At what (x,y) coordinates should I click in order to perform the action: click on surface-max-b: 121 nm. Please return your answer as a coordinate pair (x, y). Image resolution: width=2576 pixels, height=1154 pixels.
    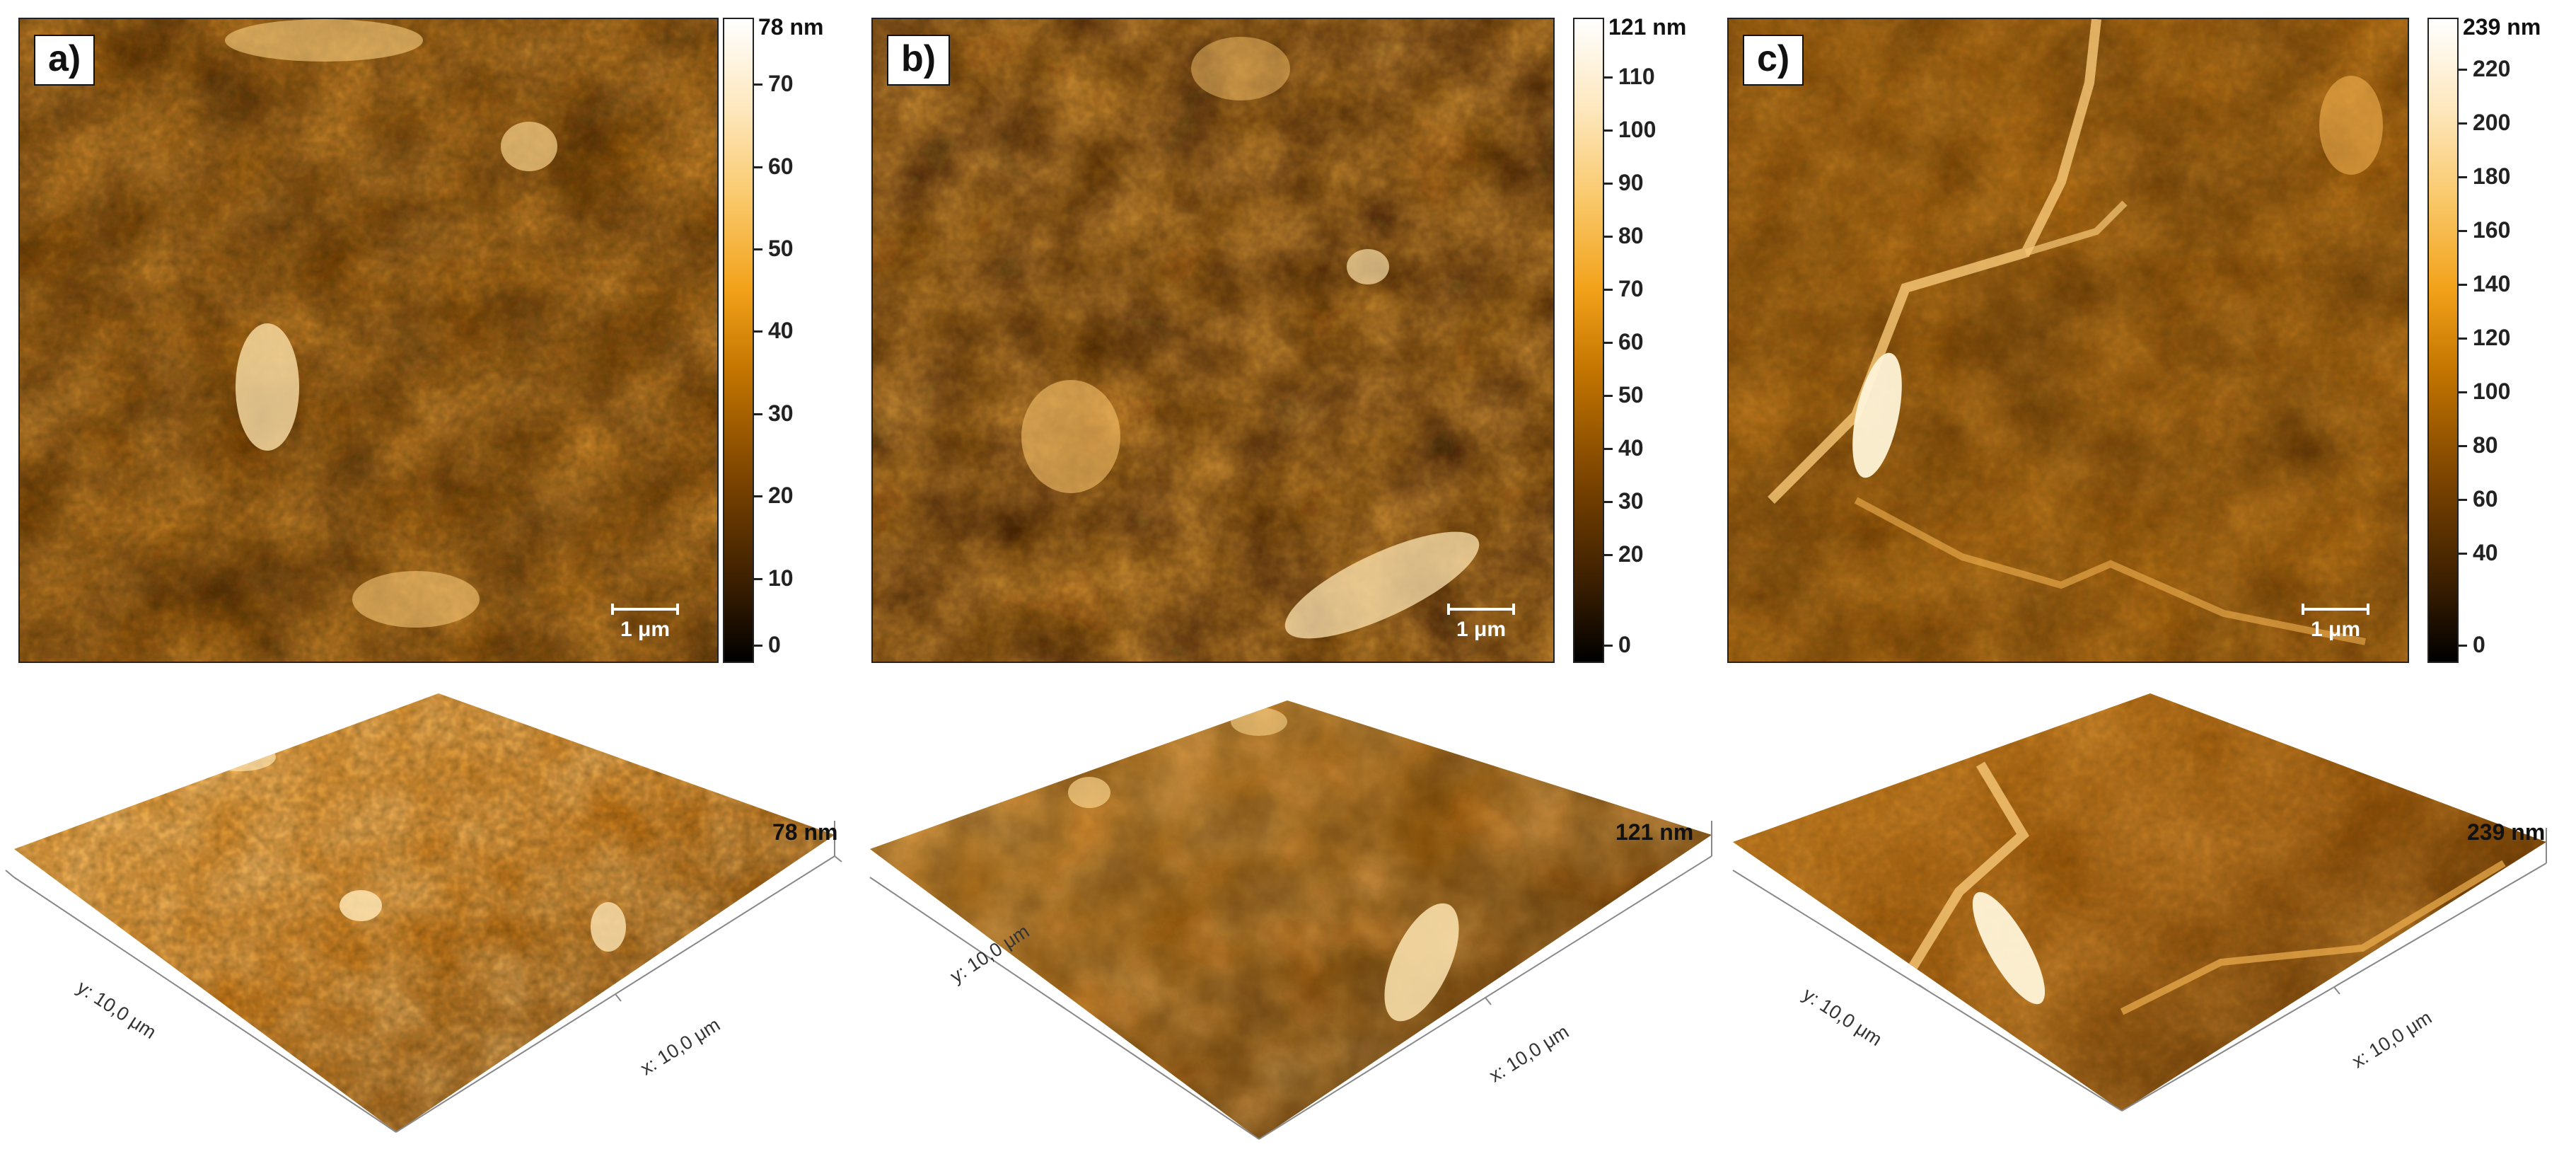
    Looking at the image, I should click on (1654, 832).